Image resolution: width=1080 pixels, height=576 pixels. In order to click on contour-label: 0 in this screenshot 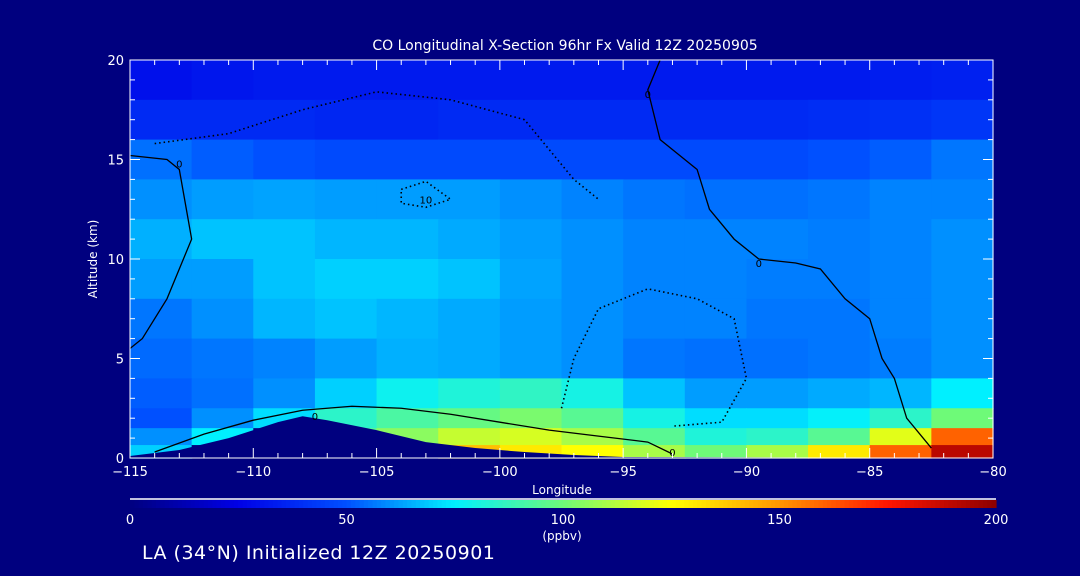, I will do `click(759, 264)`.